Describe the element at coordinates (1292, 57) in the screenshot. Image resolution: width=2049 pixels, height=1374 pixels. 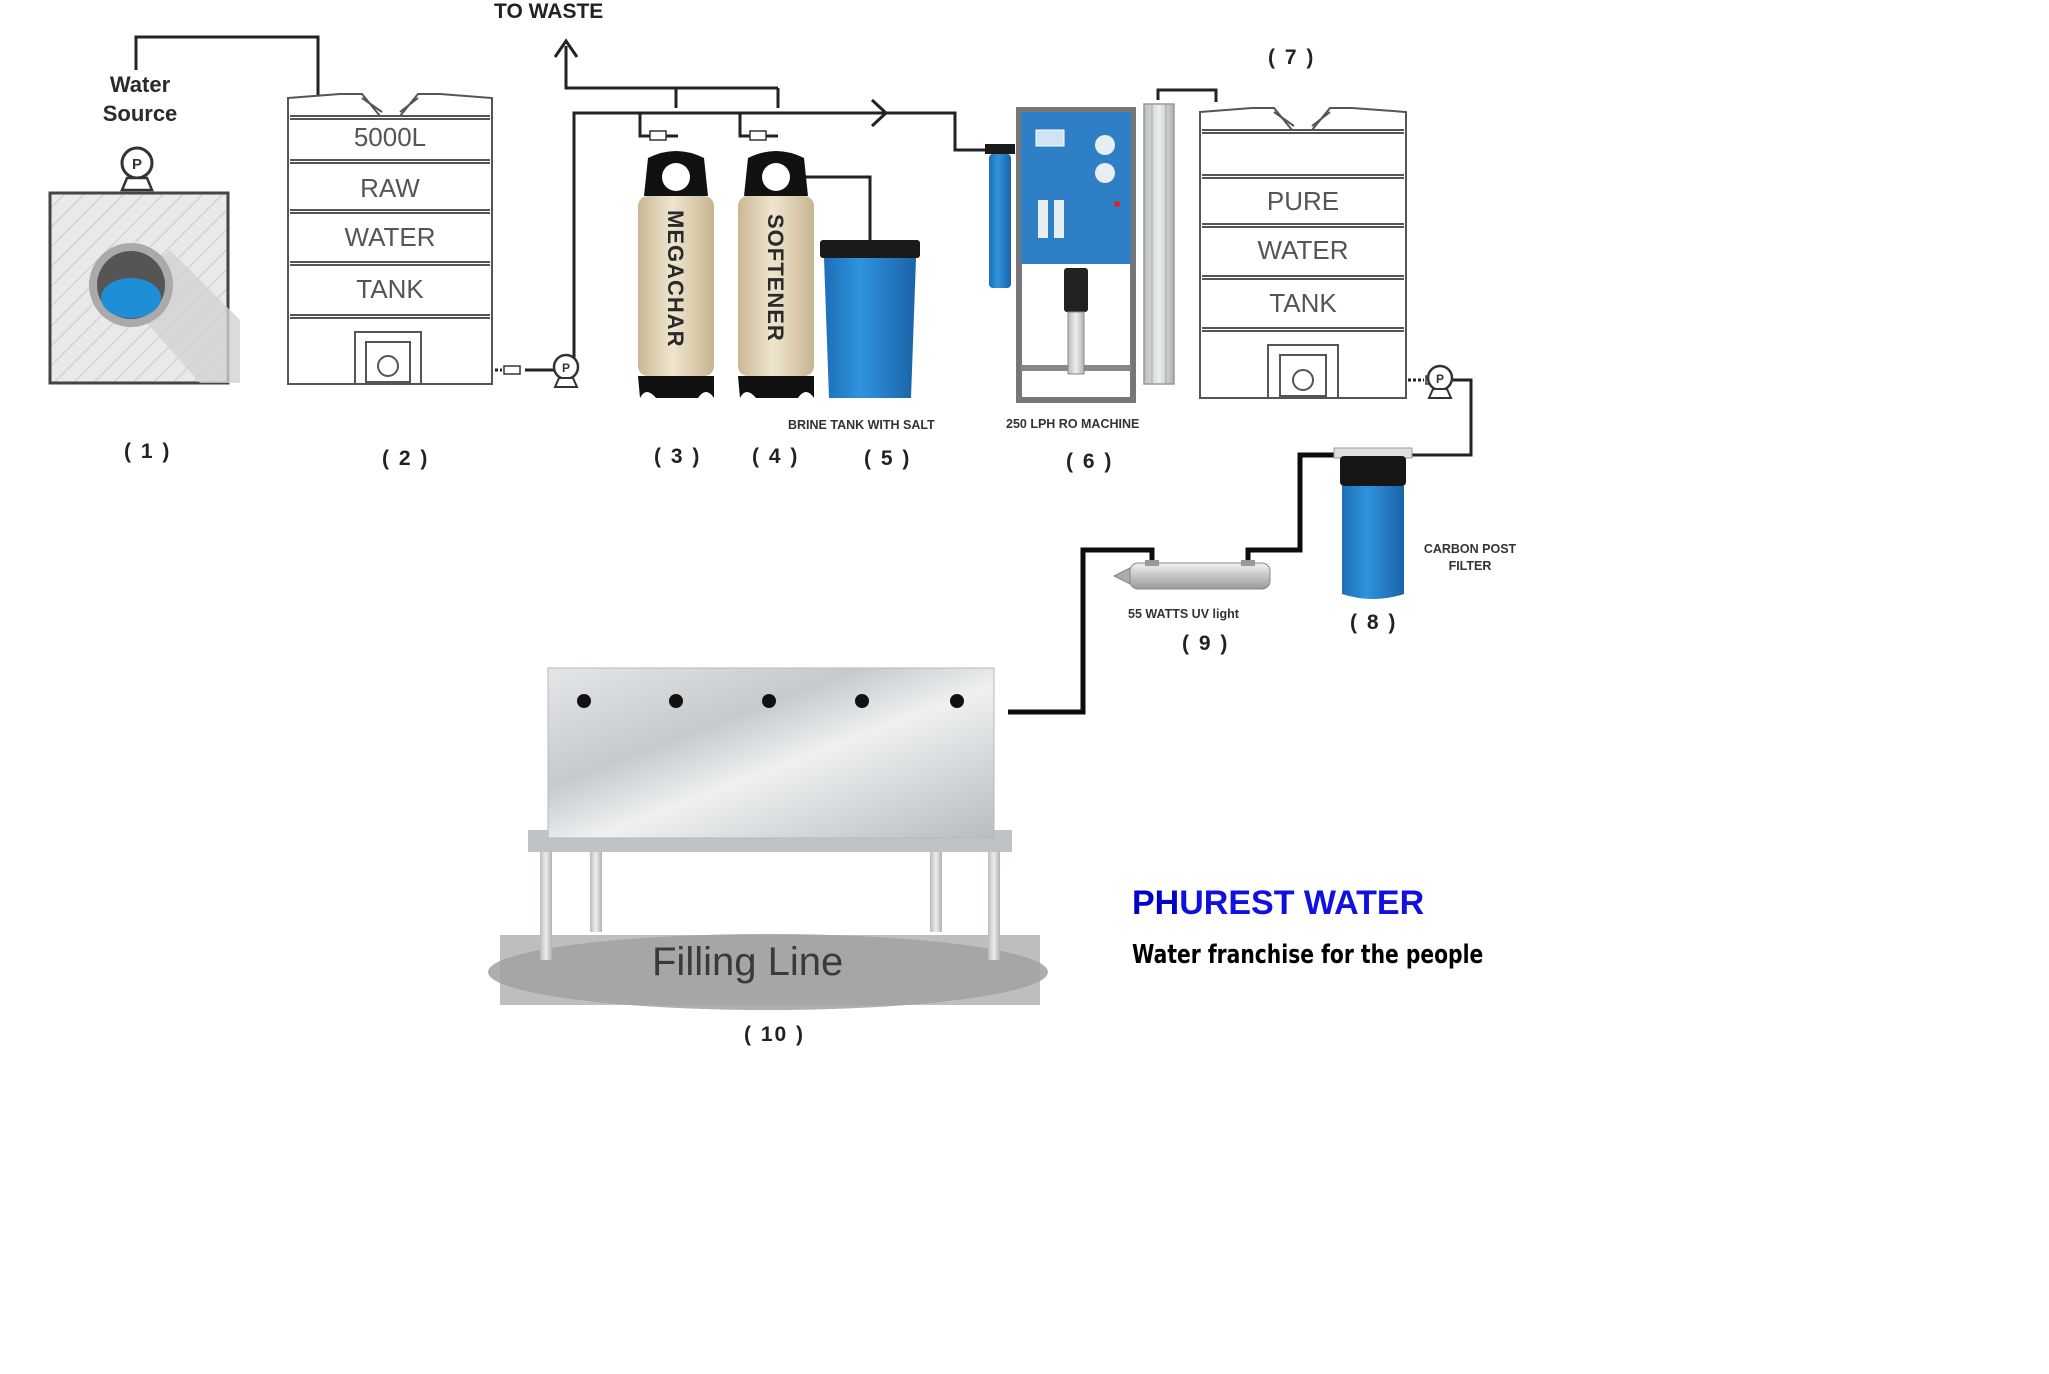
I see `step-number-7: ( 7 )` at that location.